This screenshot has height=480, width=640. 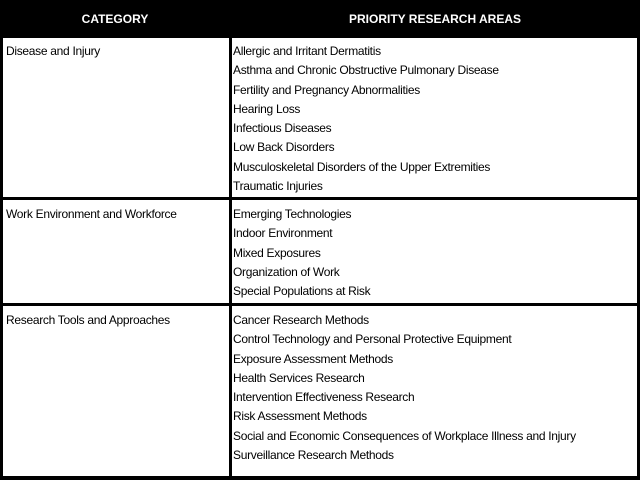 I want to click on list-item: Low Back Disorders, so click(x=284, y=147).